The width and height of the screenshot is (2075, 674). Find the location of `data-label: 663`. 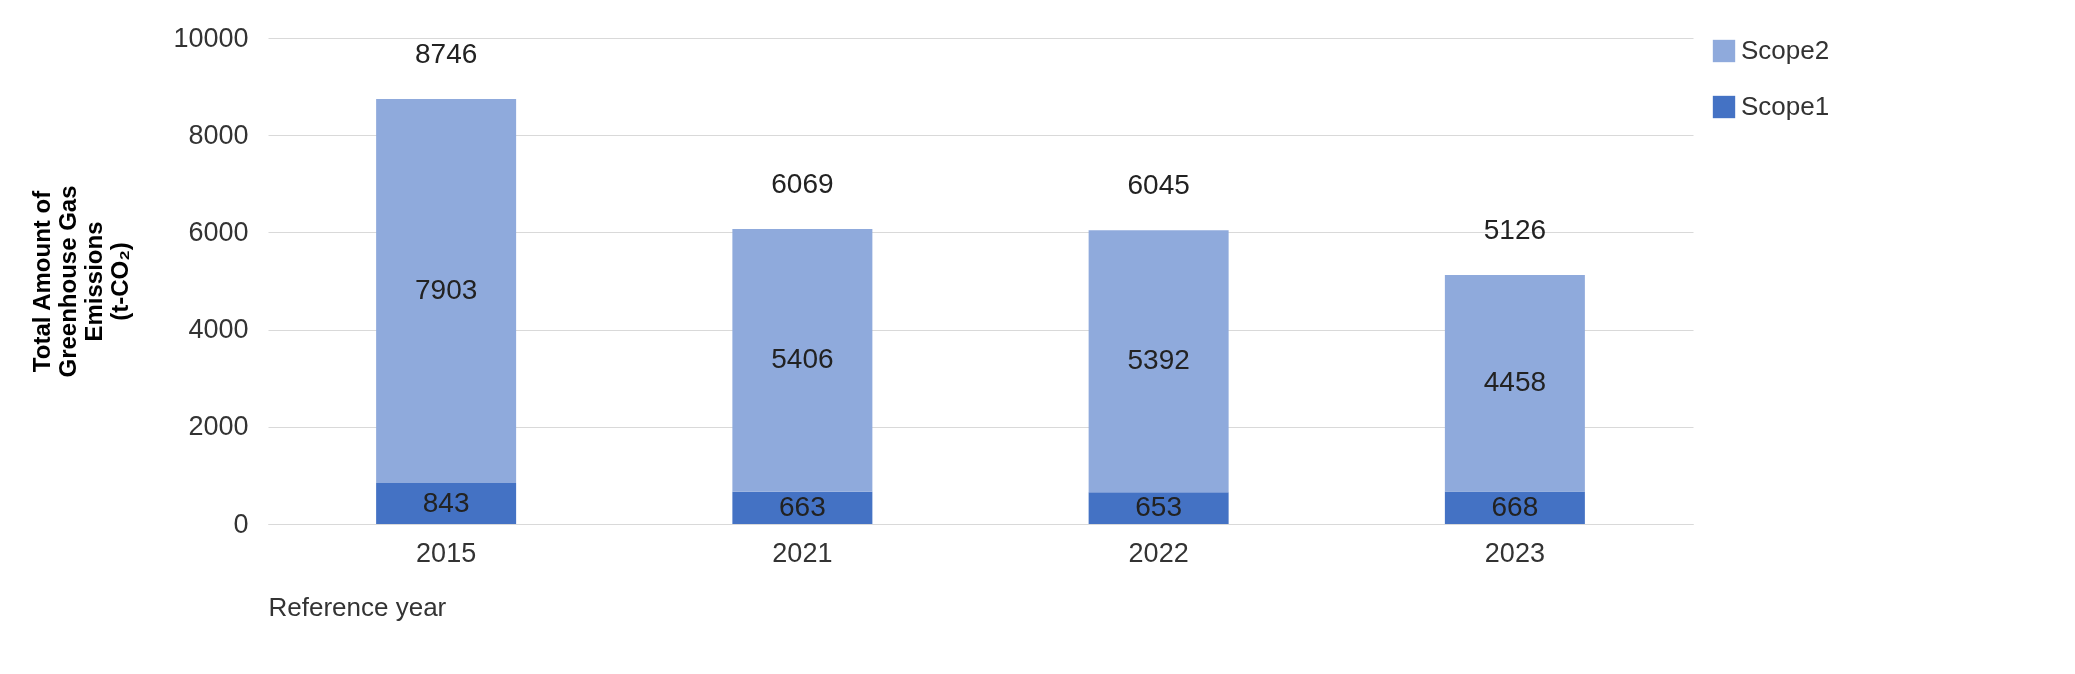

data-label: 663 is located at coordinates (802, 506).